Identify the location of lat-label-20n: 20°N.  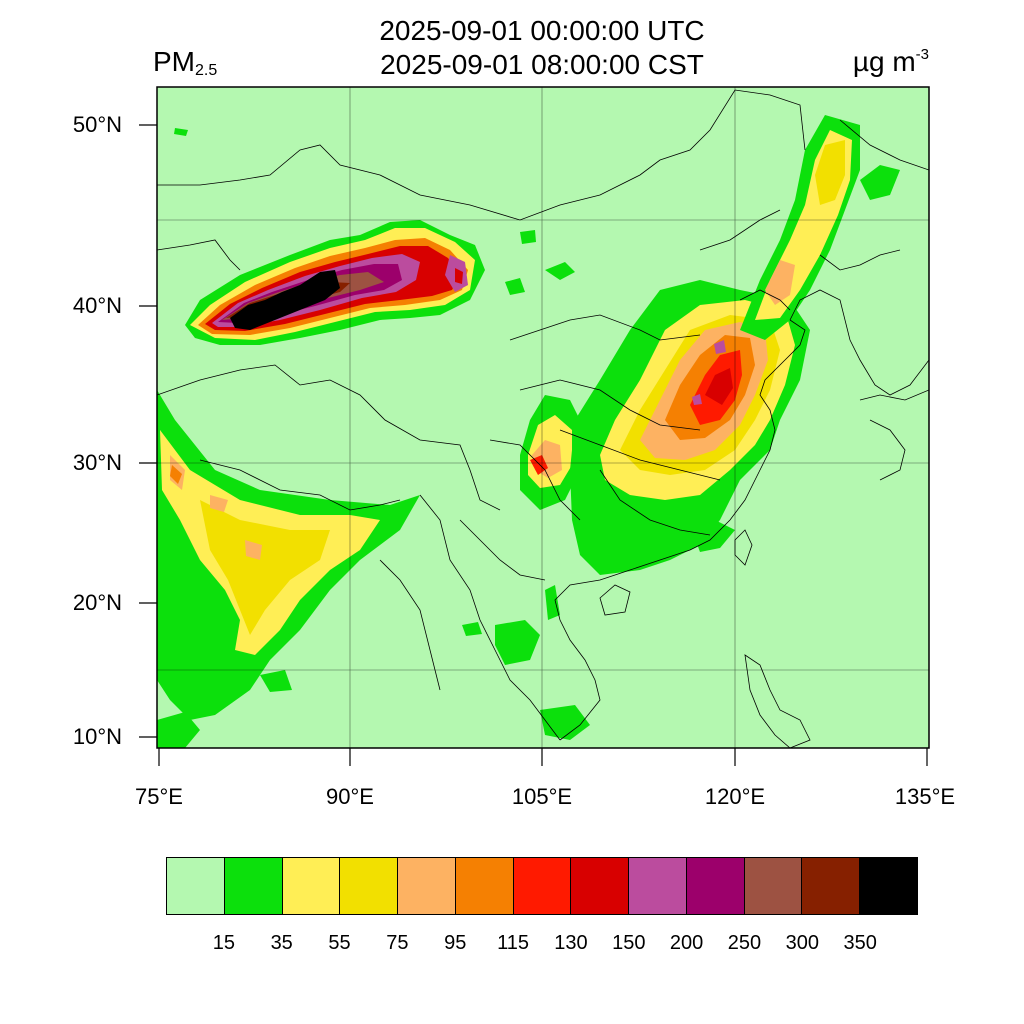
(97, 602).